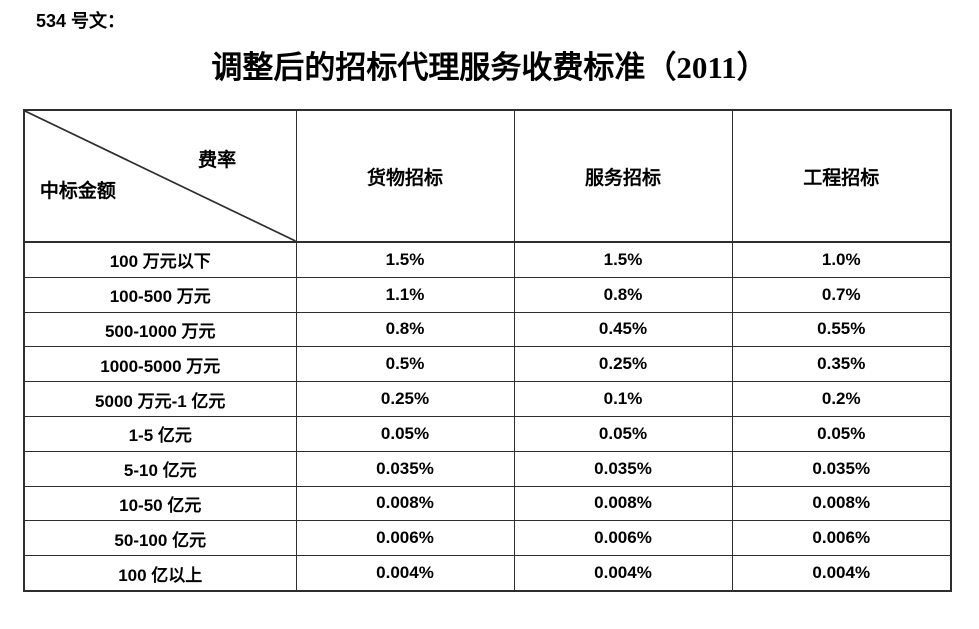  Describe the element at coordinates (841, 399) in the screenshot. I see `rate-cell: 0.2%` at that location.